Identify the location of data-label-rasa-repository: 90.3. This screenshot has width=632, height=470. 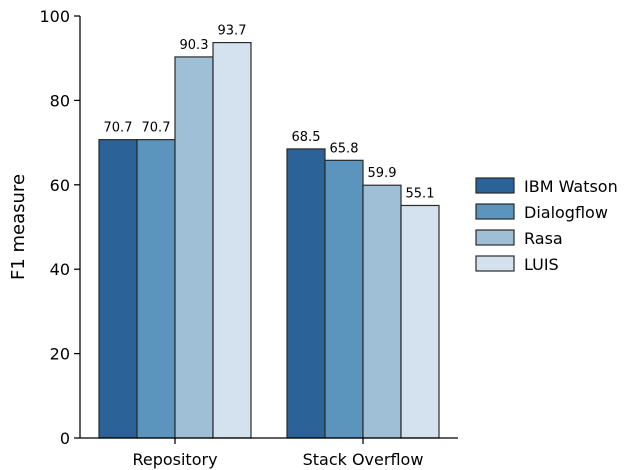
(194, 45).